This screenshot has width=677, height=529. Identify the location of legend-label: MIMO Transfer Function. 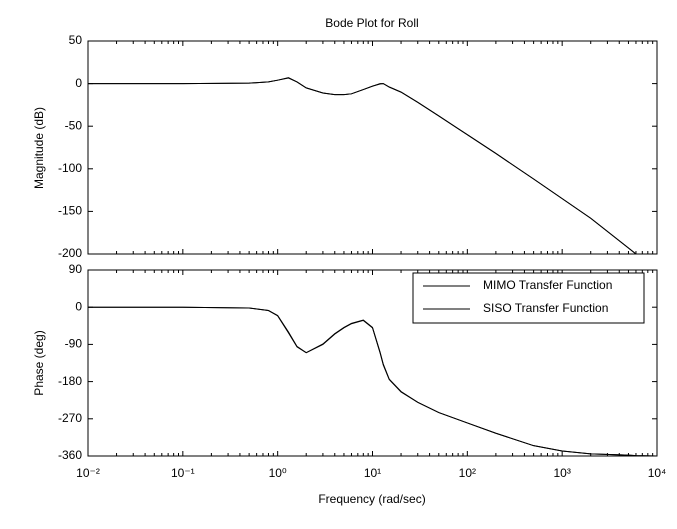
(547, 285).